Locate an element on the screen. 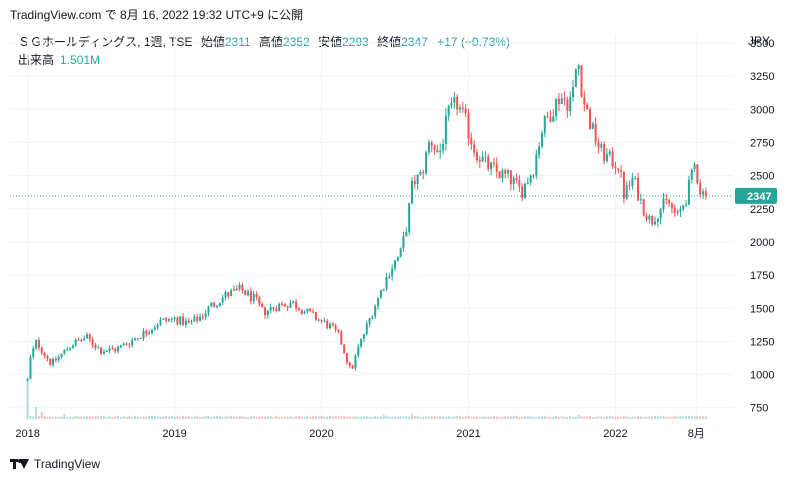  last-price-label: 2347 is located at coordinates (759, 197).